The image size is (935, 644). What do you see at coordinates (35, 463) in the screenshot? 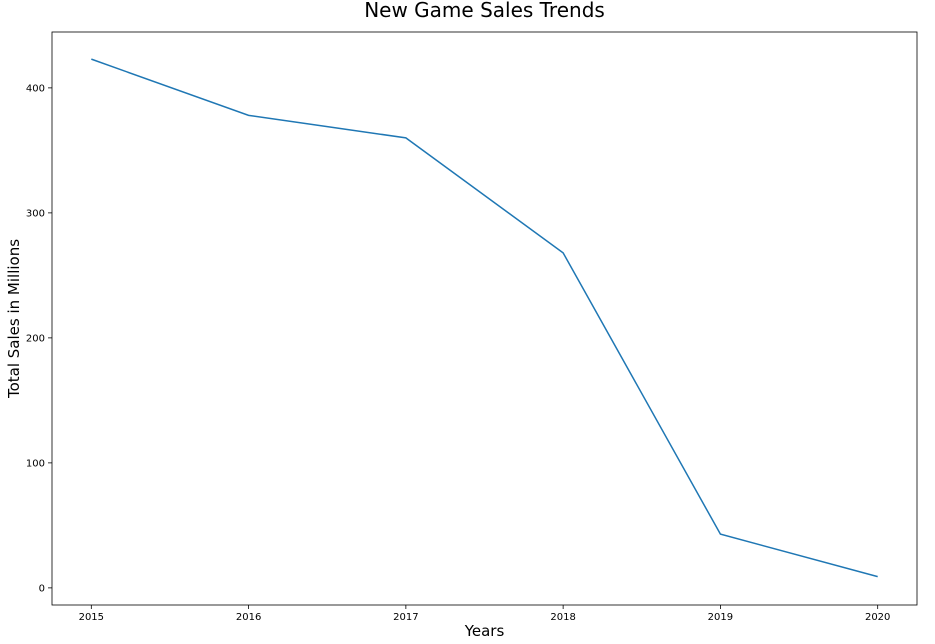
I see `y-tick-label: 100` at bounding box center [35, 463].